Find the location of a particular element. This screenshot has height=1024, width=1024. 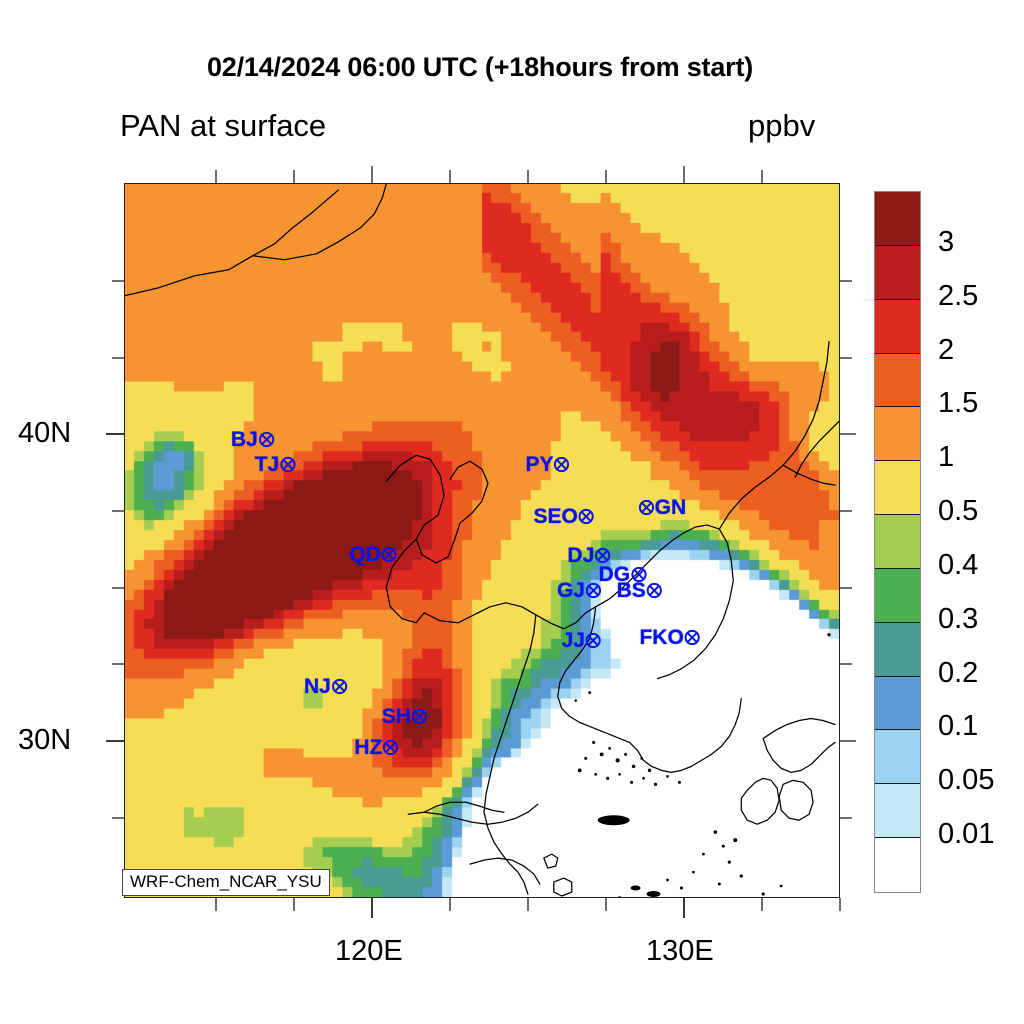

figure-subtitle: PAN at surface is located at coordinates (223, 125).